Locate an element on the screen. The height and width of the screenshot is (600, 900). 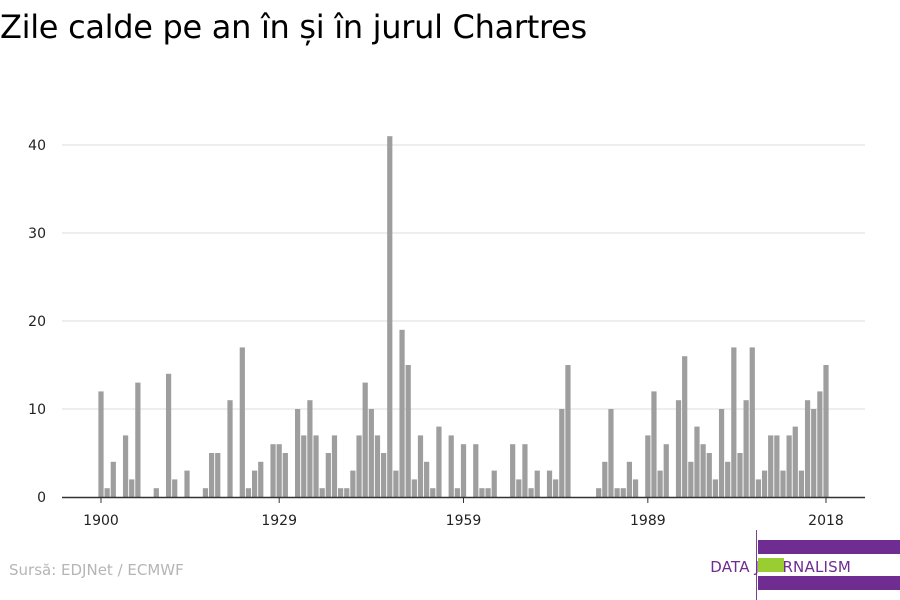
y-tick-label: 40 is located at coordinates (37, 146).